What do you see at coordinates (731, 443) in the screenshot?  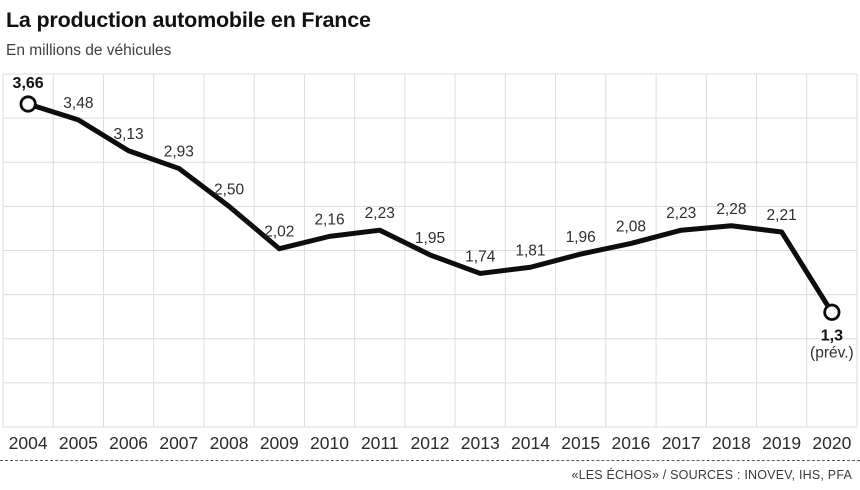 I see `x-axis-label: 2018` at bounding box center [731, 443].